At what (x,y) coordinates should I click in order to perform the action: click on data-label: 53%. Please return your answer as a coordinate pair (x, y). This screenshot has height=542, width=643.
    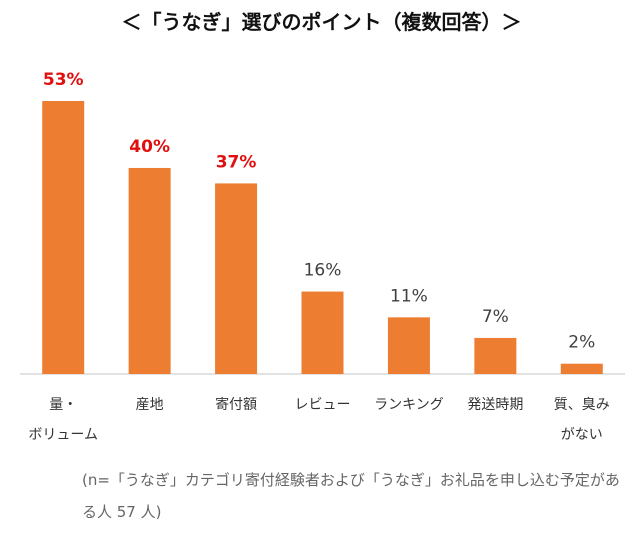
    Looking at the image, I should click on (63, 80).